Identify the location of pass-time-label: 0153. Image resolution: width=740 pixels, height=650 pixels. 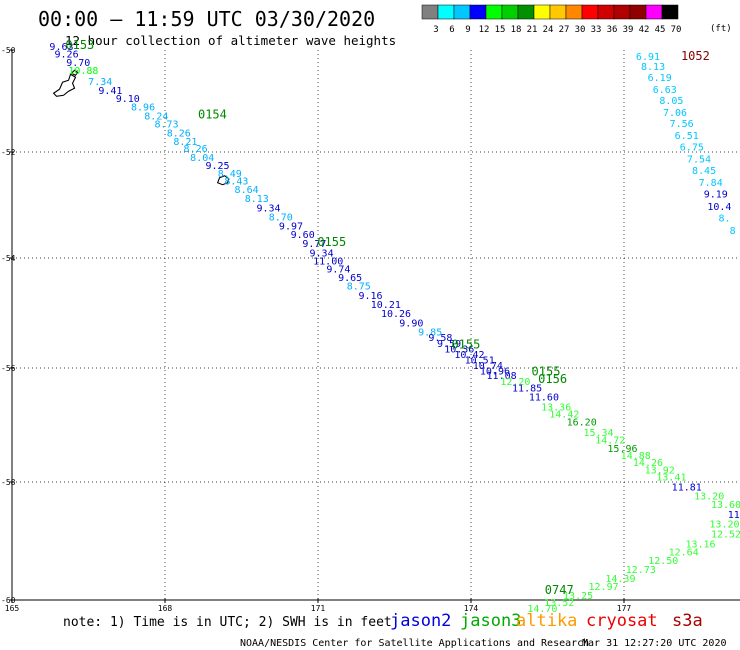
(79, 45).